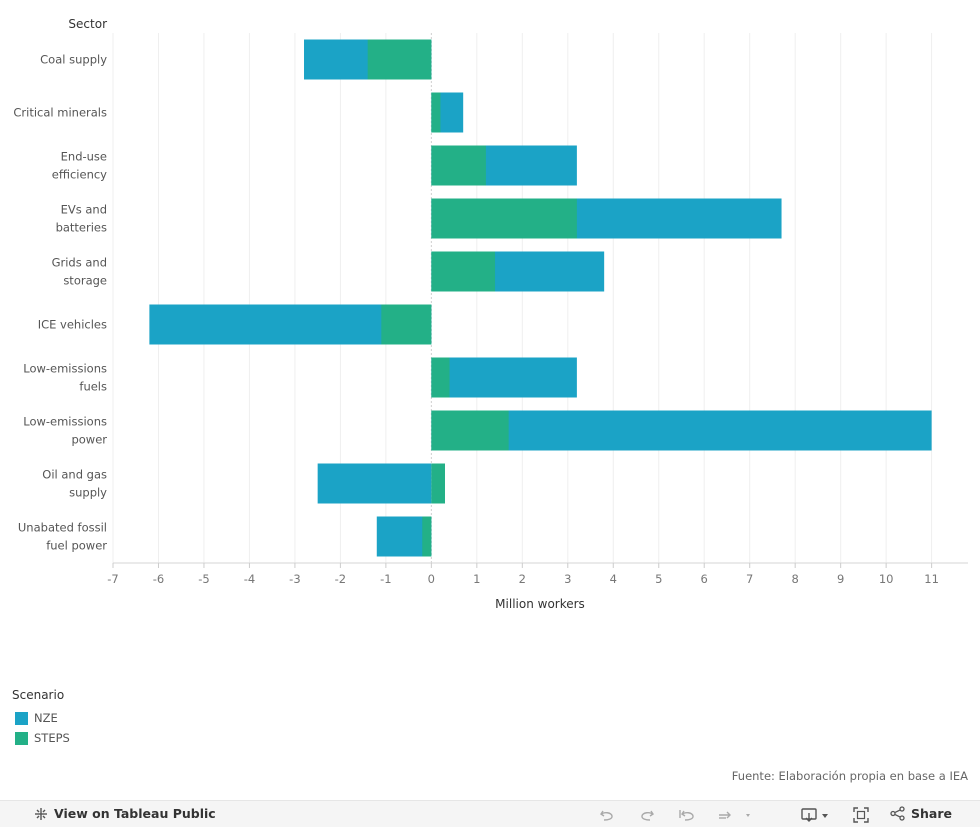 The width and height of the screenshot is (980, 827). I want to click on legend-title: Scenario, so click(38, 695).